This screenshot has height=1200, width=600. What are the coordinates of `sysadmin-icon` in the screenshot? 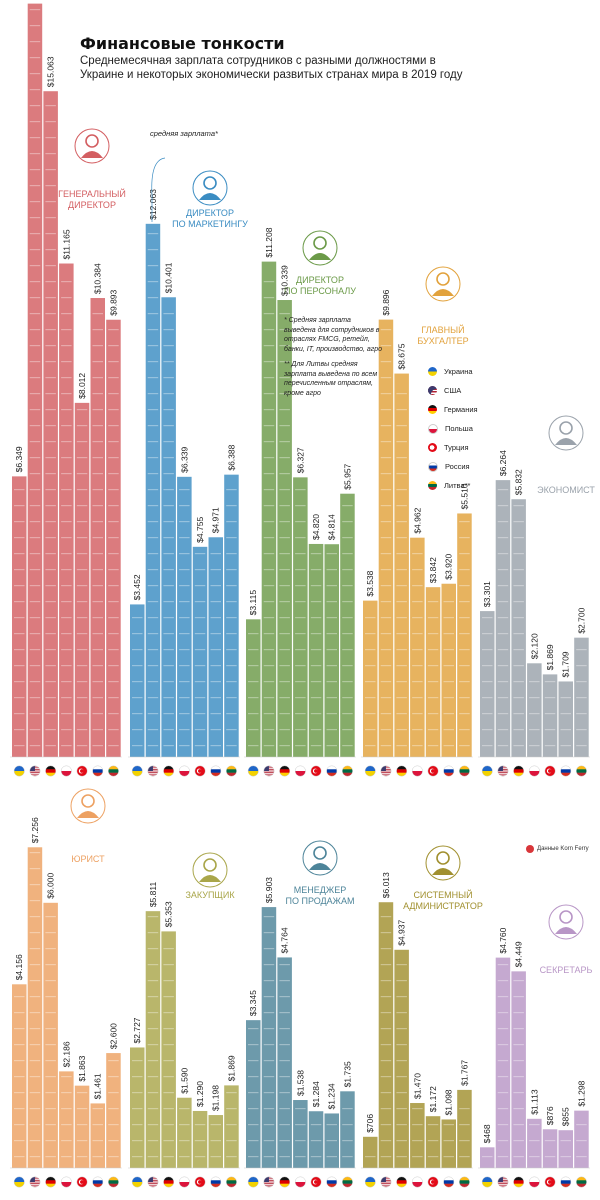 It's located at (443, 863).